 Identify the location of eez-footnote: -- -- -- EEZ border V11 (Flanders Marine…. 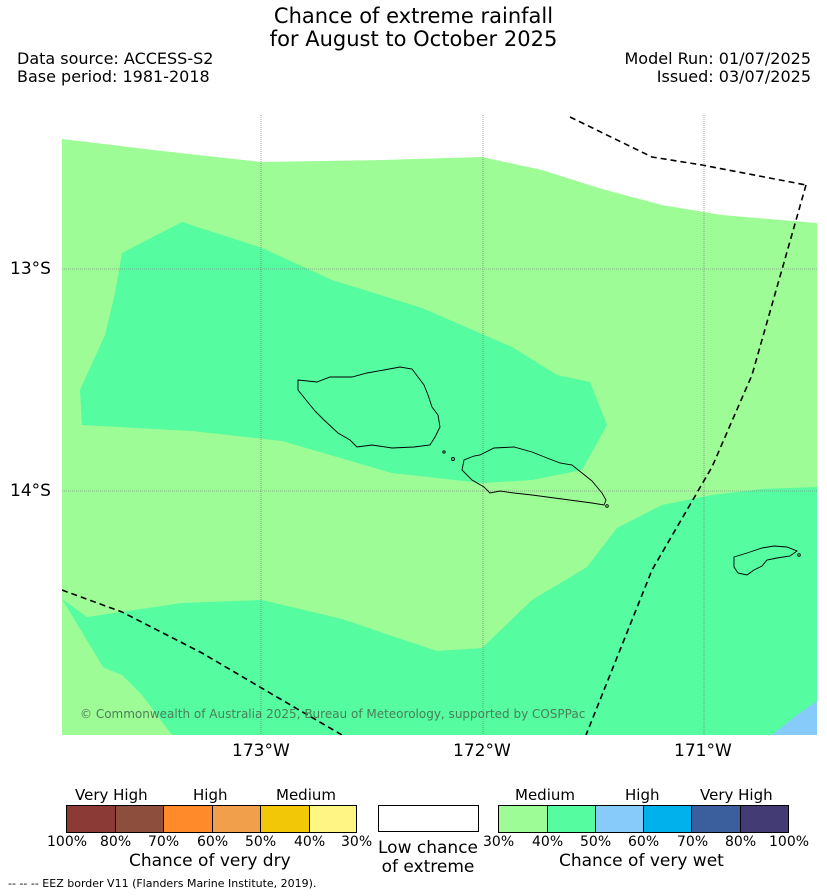
(162, 883).